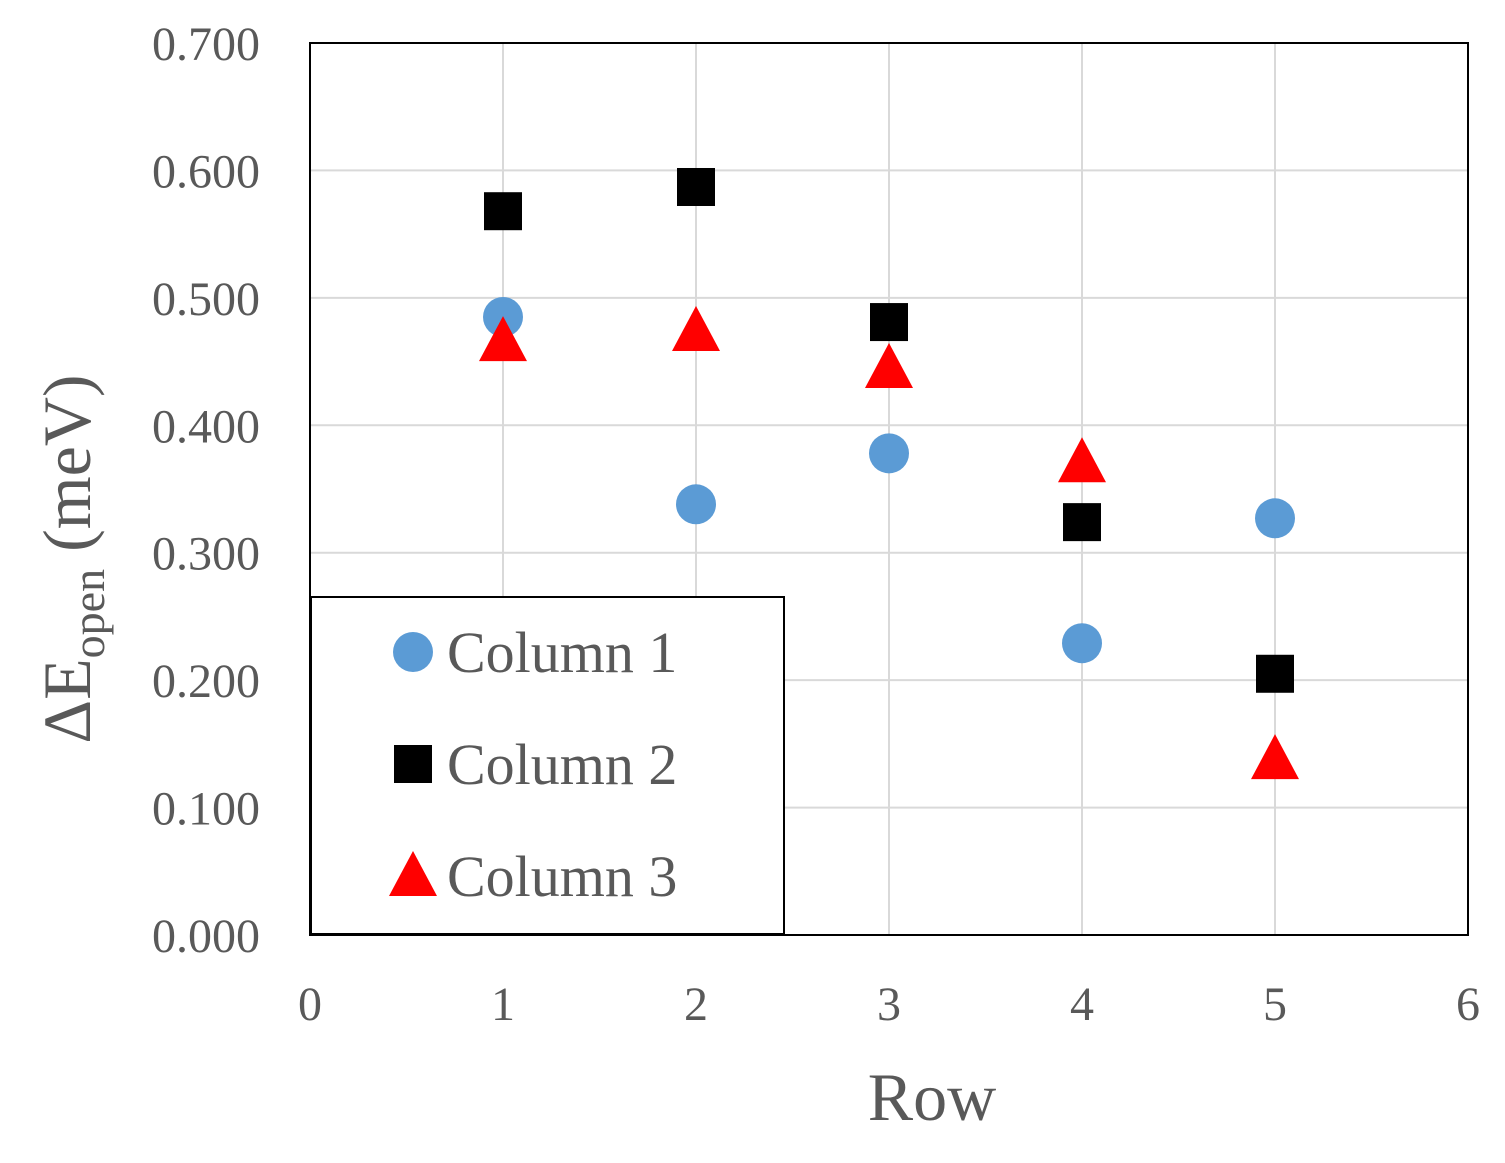 This screenshot has height=1163, width=1505. I want to click on x-tick-label: 4, so click(1082, 1004).